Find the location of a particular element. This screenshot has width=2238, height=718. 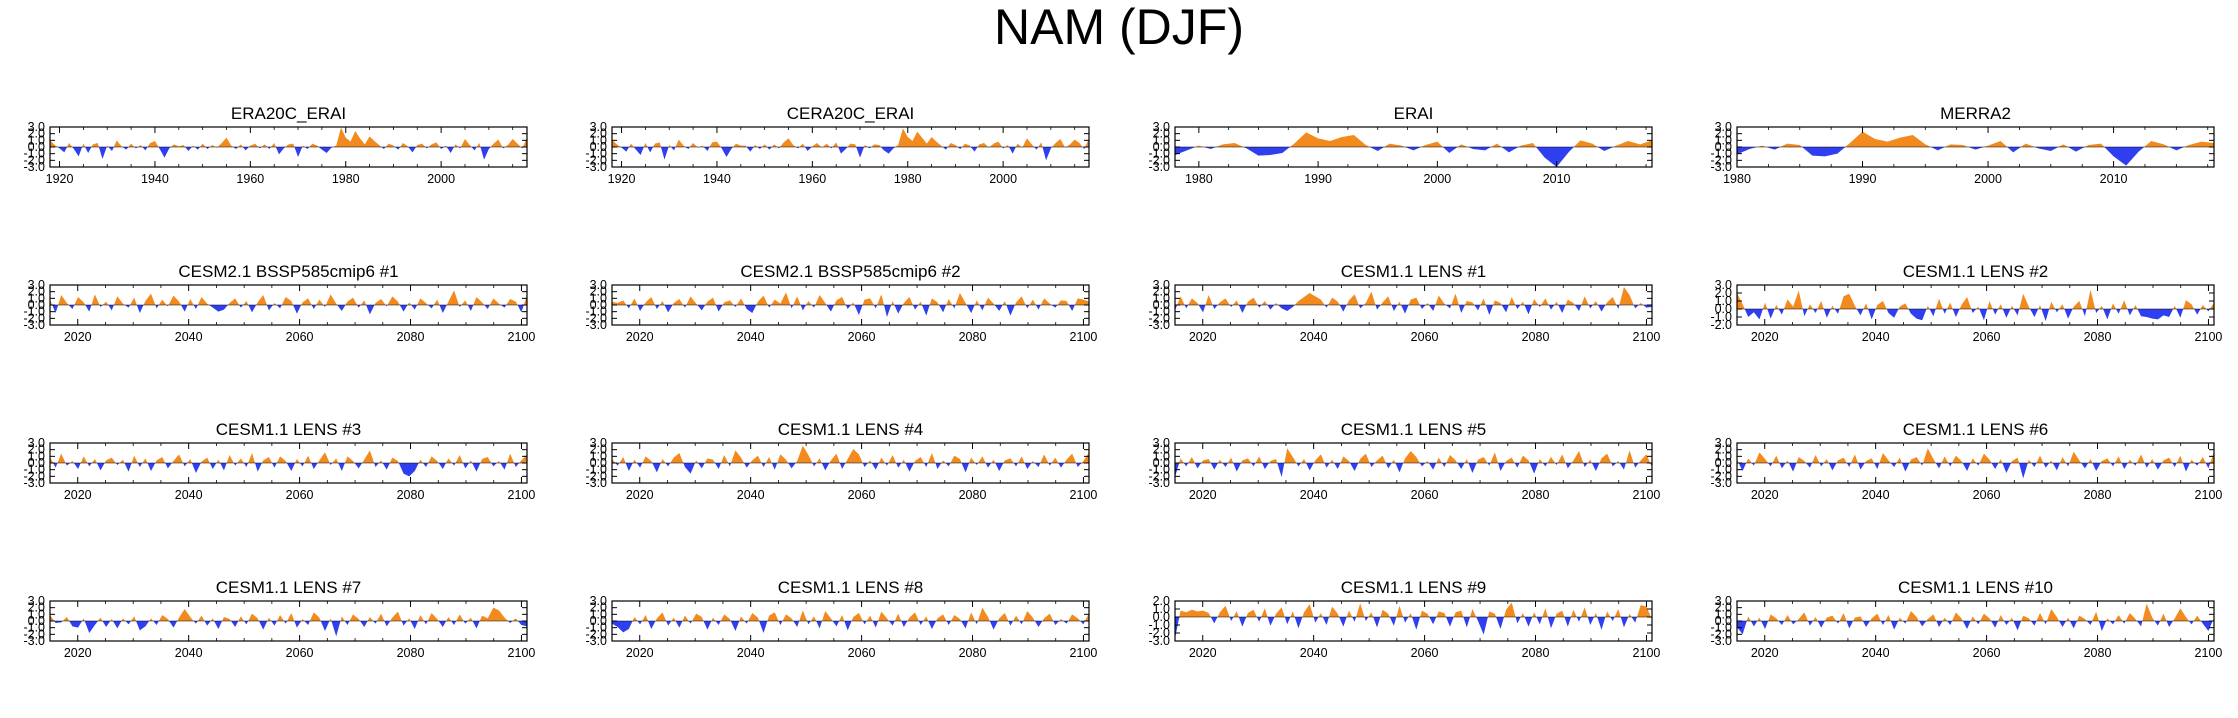

panel-title: MERRA2 is located at coordinates (1975, 113).